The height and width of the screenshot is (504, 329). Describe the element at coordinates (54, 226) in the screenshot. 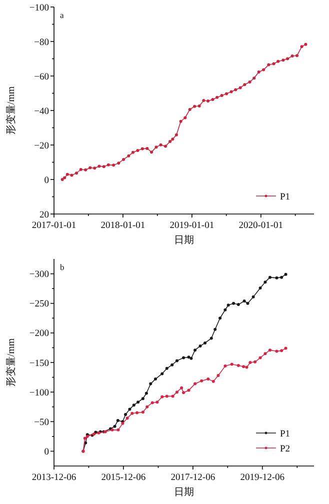

I see `x-tick-label: 2017-01-01` at that location.